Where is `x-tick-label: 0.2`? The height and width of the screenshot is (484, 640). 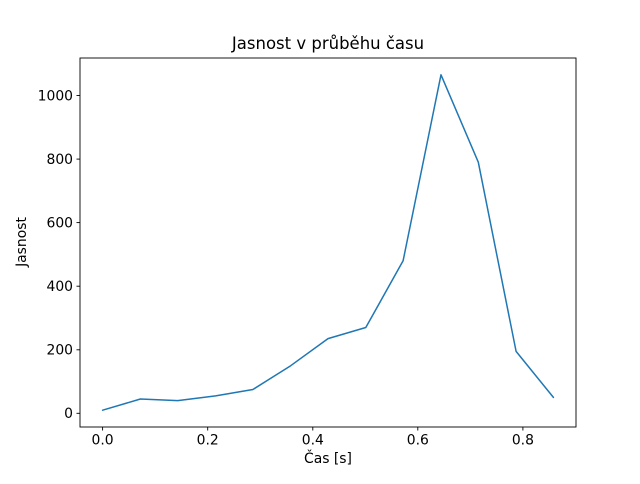 x-tick-label: 0.2 is located at coordinates (208, 441).